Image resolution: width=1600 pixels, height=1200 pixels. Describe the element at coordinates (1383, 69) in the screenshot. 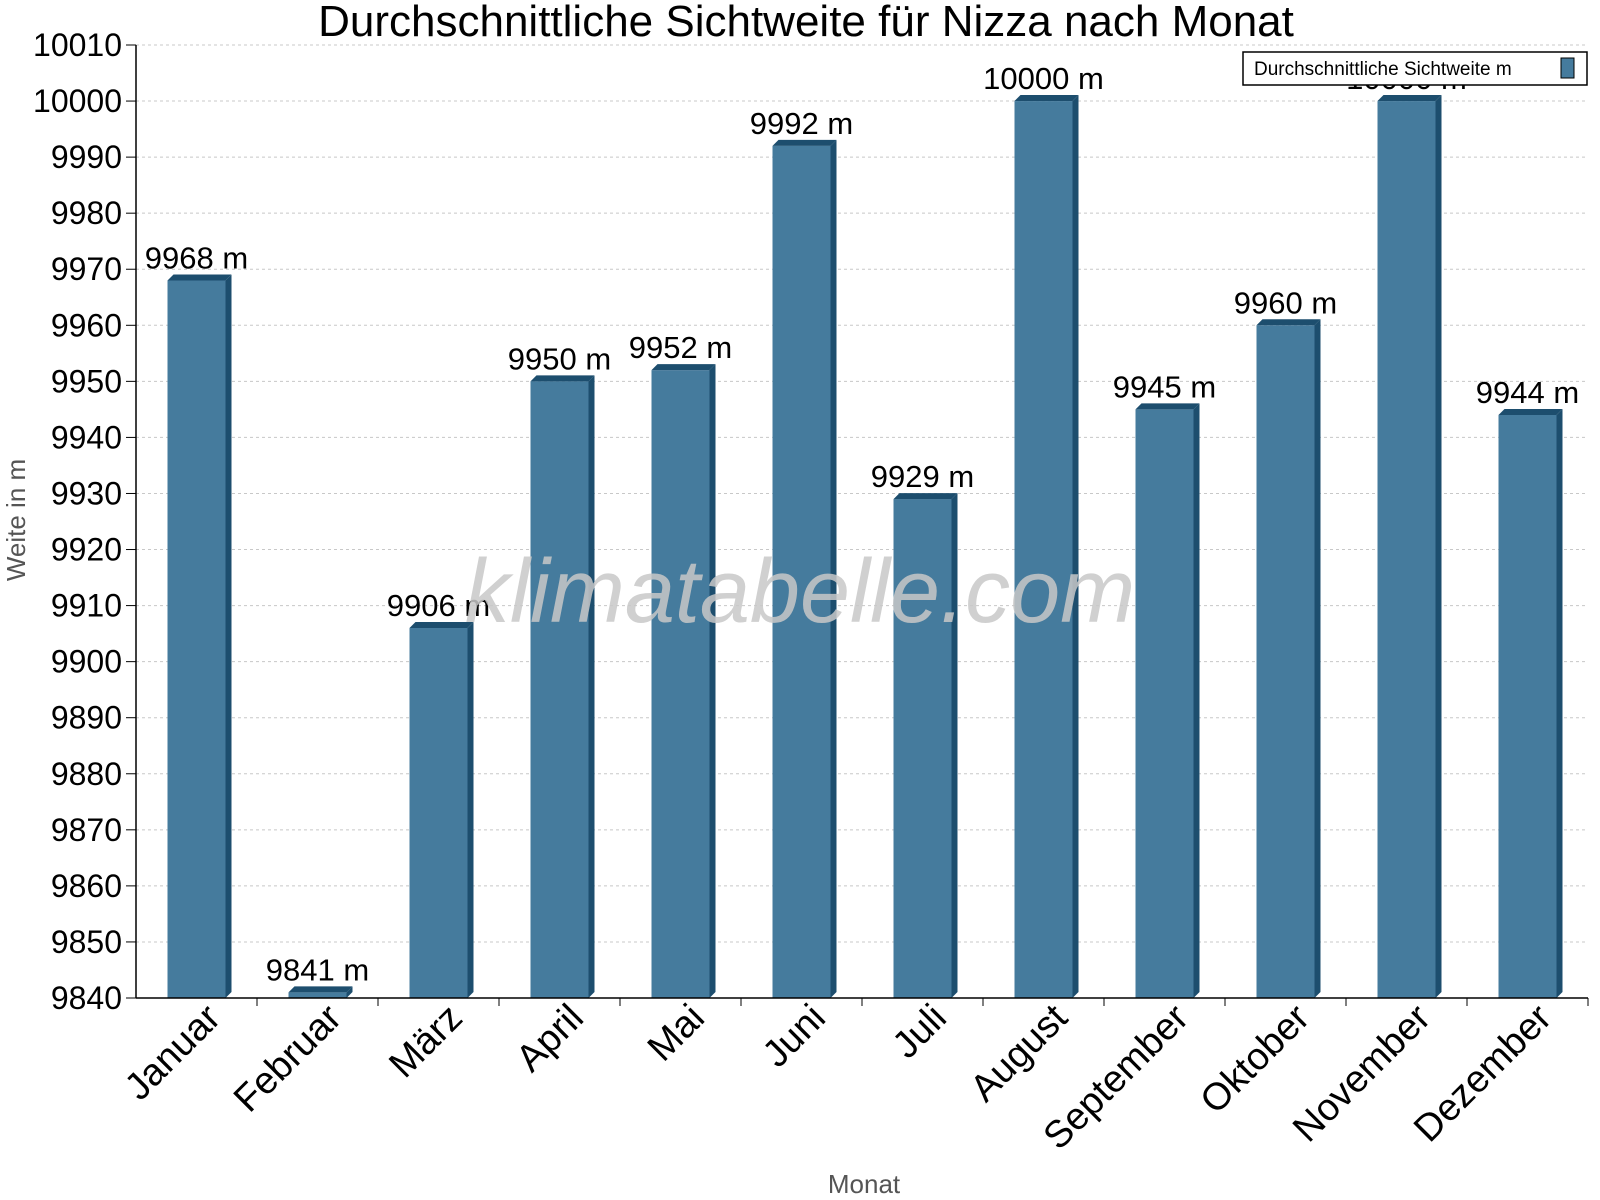

I see `legend-label: Durchschnittliche Sichtweite m` at that location.